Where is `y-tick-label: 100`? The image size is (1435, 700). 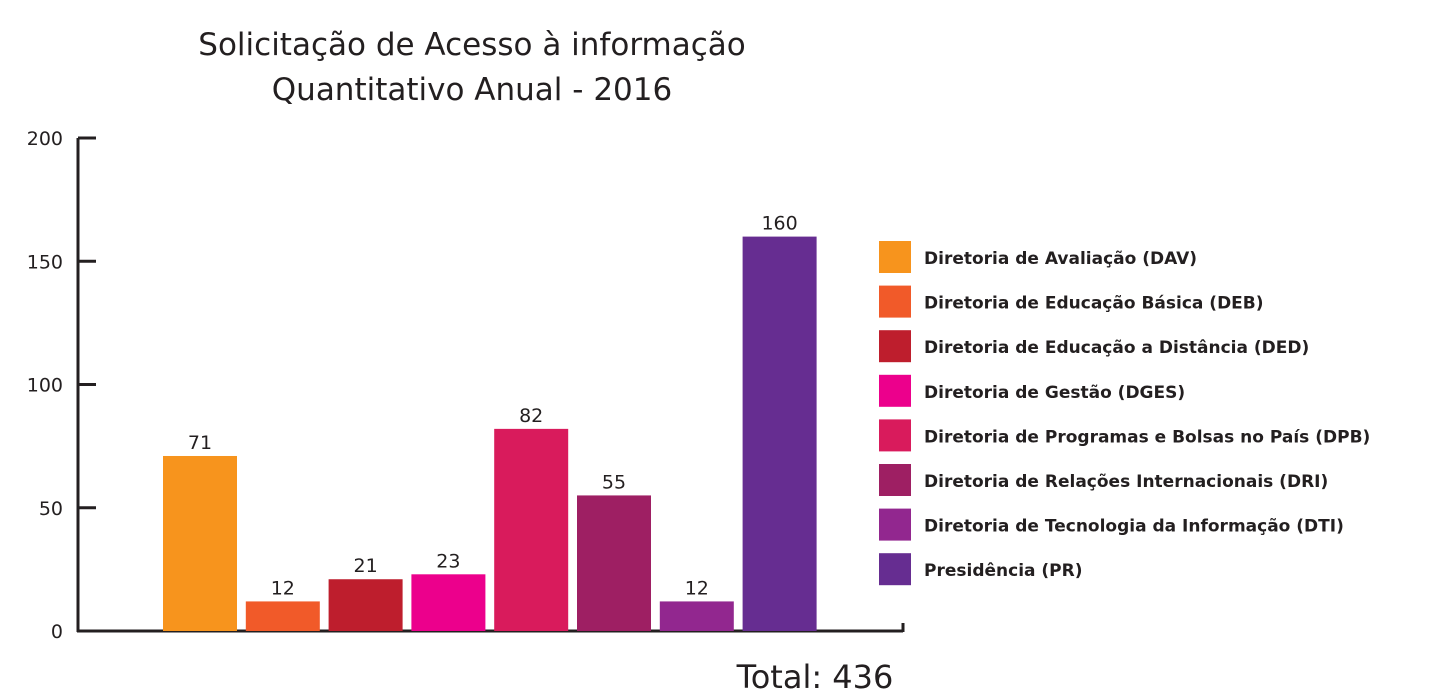
y-tick-label: 100 is located at coordinates (45, 386).